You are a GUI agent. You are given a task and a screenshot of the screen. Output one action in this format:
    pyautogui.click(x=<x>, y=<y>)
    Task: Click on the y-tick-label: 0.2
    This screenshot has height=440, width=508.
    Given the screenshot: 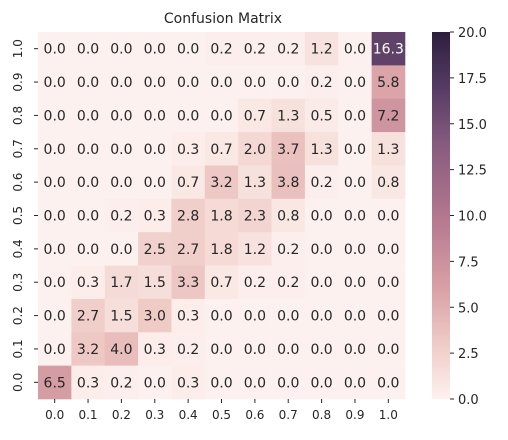 What is the action you would take?
    pyautogui.click(x=18, y=315)
    